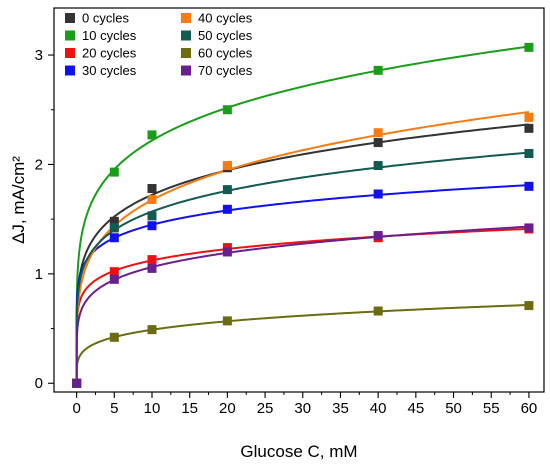  What do you see at coordinates (189, 408) in the screenshot?
I see `x-tick-label: 15` at bounding box center [189, 408].